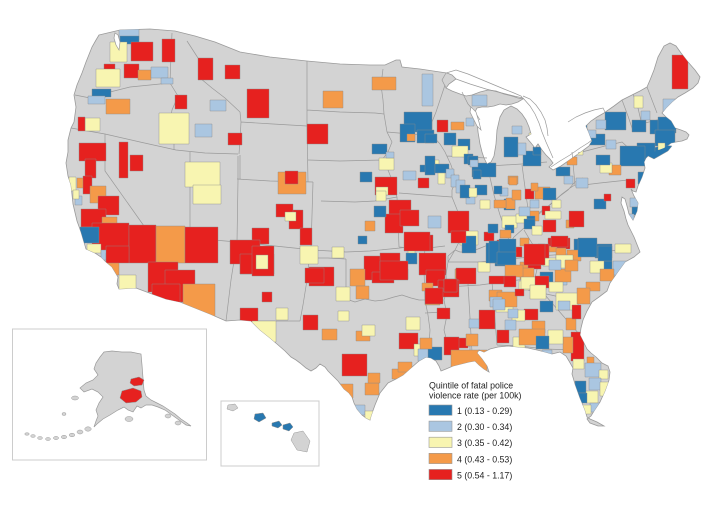 This screenshot has width=720, height=508. What do you see at coordinates (484, 459) in the screenshot?
I see `svg-text: 4 (0.43 - 0.53)` at bounding box center [484, 459].